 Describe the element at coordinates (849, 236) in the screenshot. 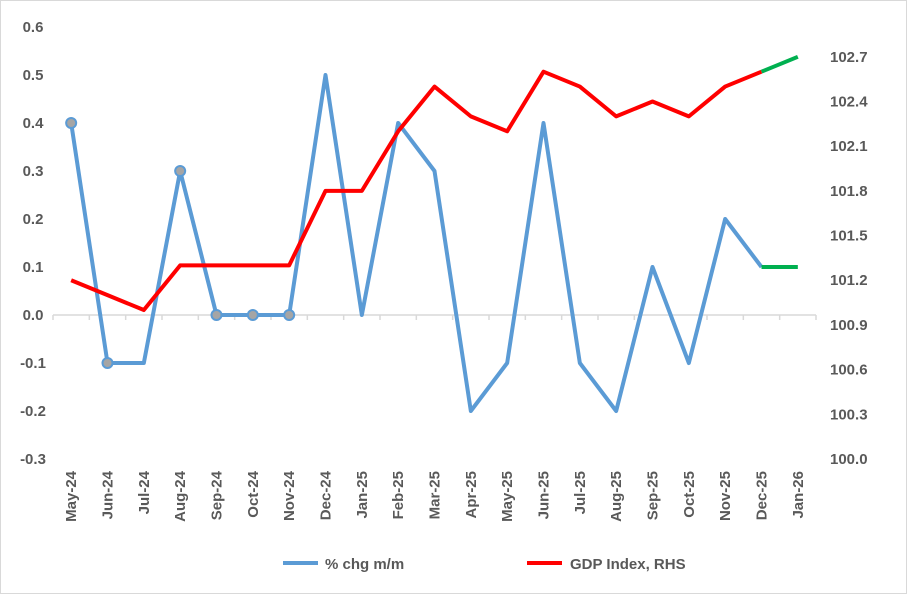

I see `y-right-tick-label: 101.5` at that location.